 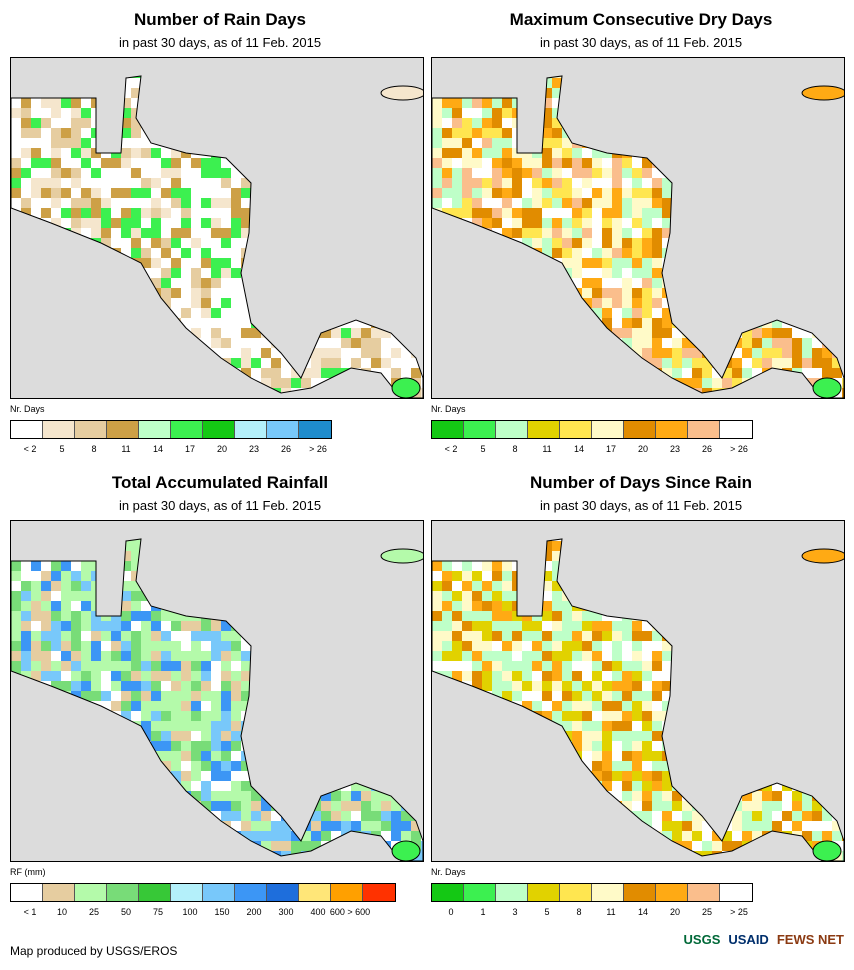 What do you see at coordinates (222, 912) in the screenshot?
I see `legend-label: 150` at bounding box center [222, 912].